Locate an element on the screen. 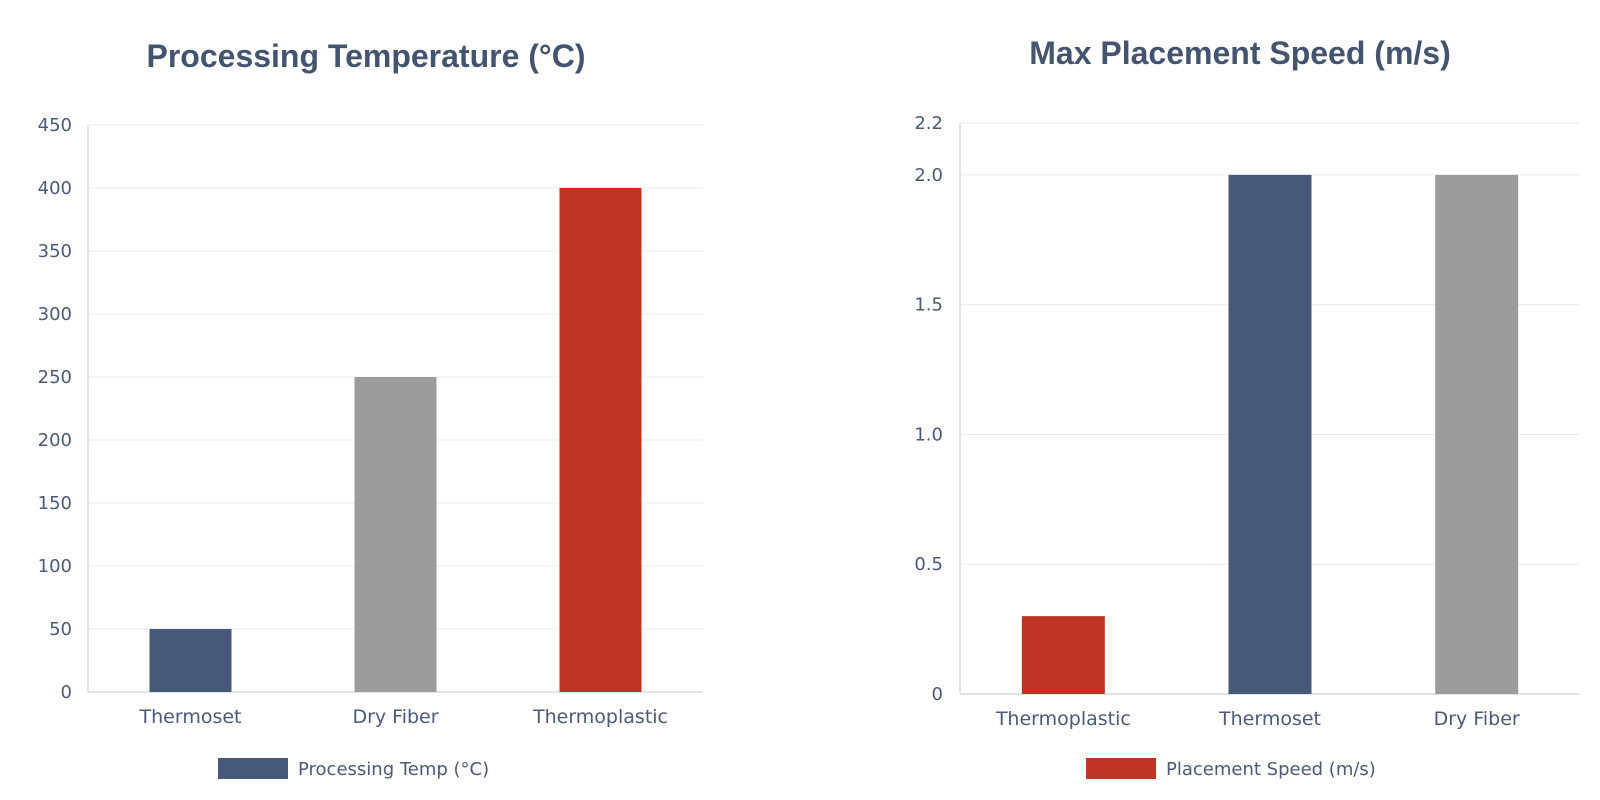 The height and width of the screenshot is (800, 1600). legend-label: Processing Temp (°C) is located at coordinates (393, 769).